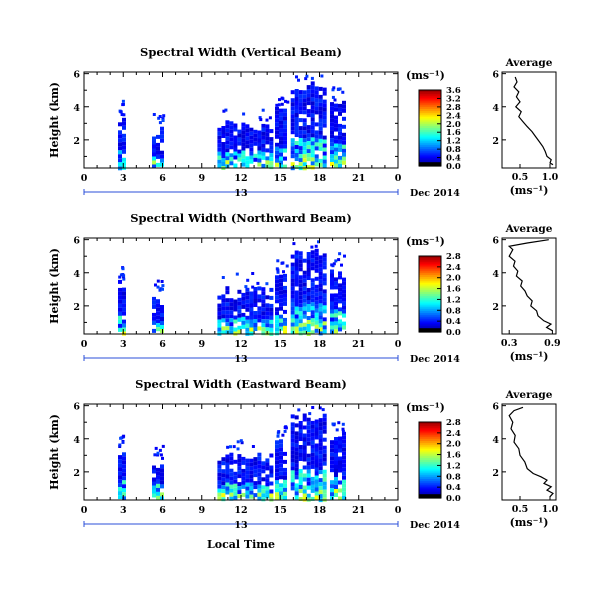 The width and height of the screenshot is (613, 598). Describe the element at coordinates (425, 407) in the screenshot. I see `colorbar-unit: (ms⁻¹)` at that location.